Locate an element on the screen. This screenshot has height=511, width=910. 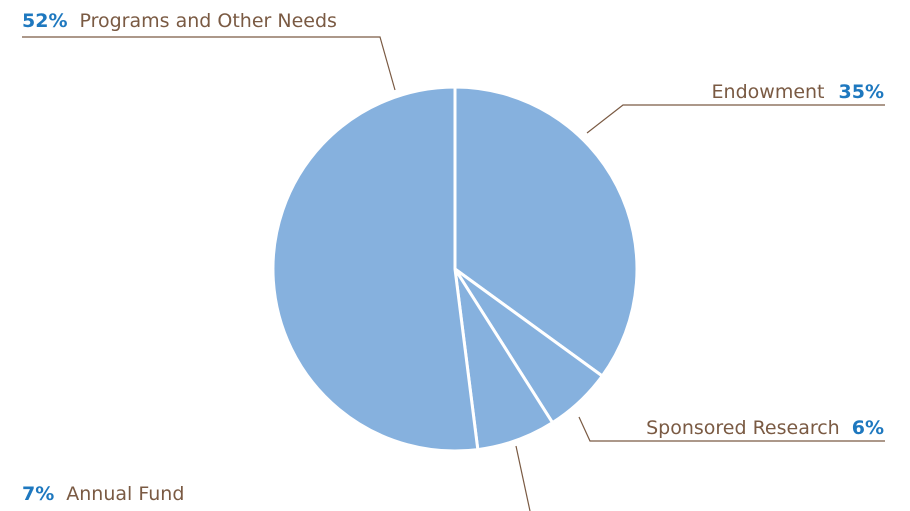
annual-fund-label: Annual Fund is located at coordinates (125, 494).